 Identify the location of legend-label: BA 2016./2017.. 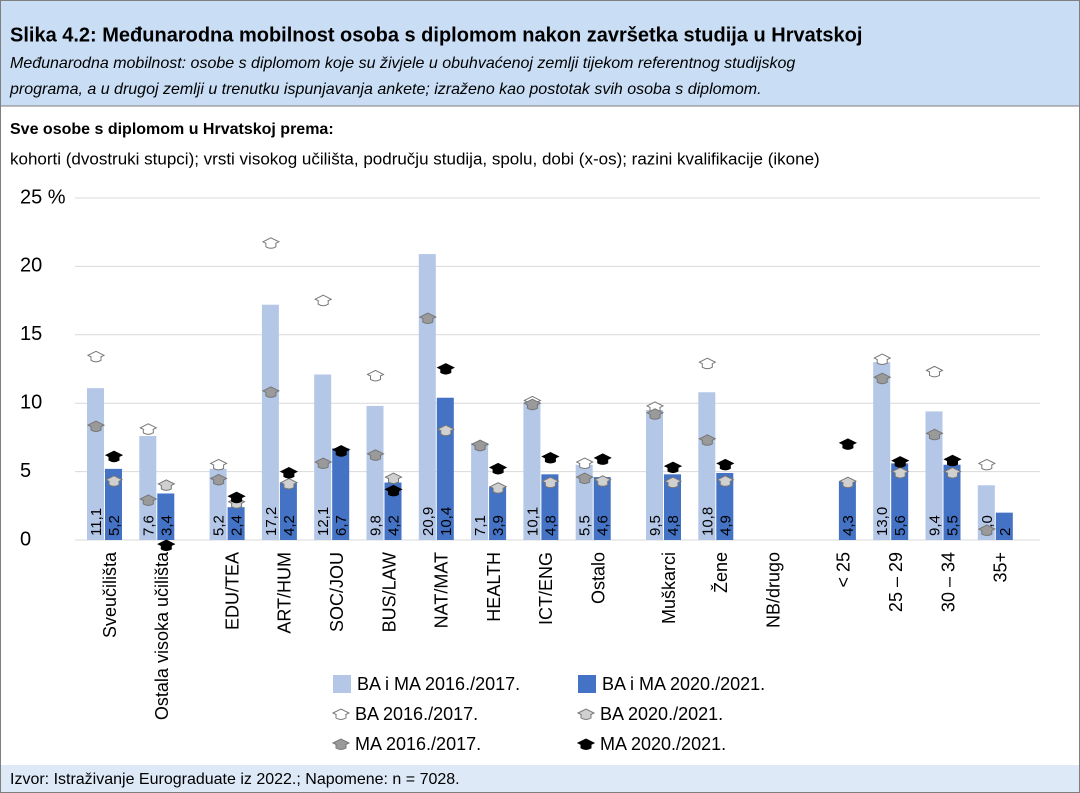
(416, 714).